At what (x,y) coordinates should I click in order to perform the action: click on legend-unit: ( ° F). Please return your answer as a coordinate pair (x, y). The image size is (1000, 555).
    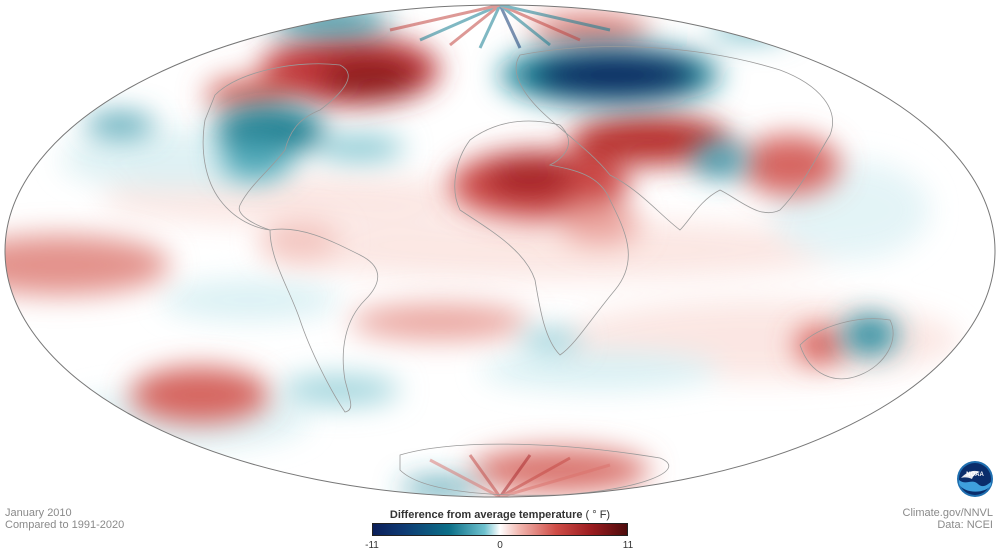
    Looking at the image, I should click on (598, 515).